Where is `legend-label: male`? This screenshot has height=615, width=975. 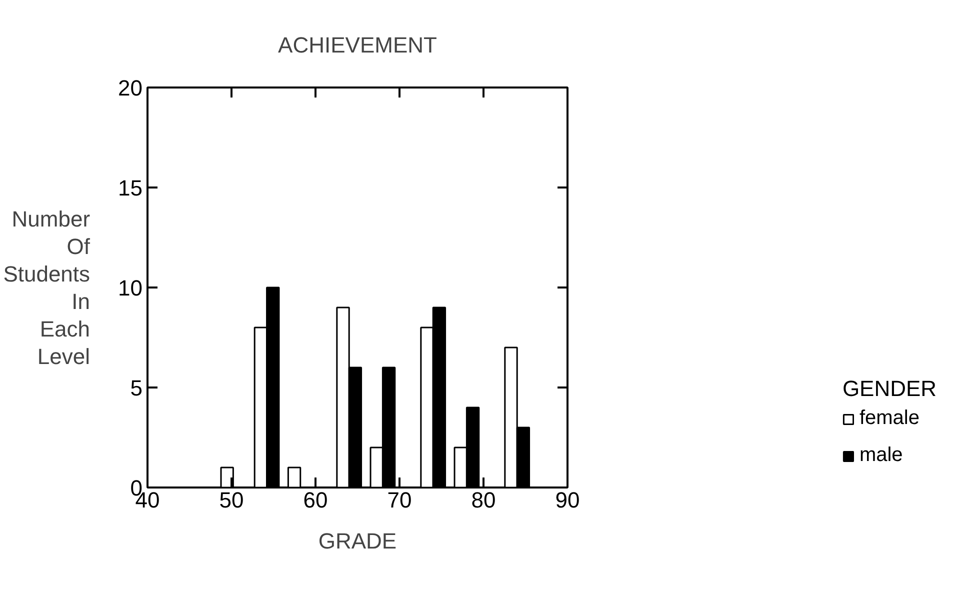
legend-label: male is located at coordinates (881, 455).